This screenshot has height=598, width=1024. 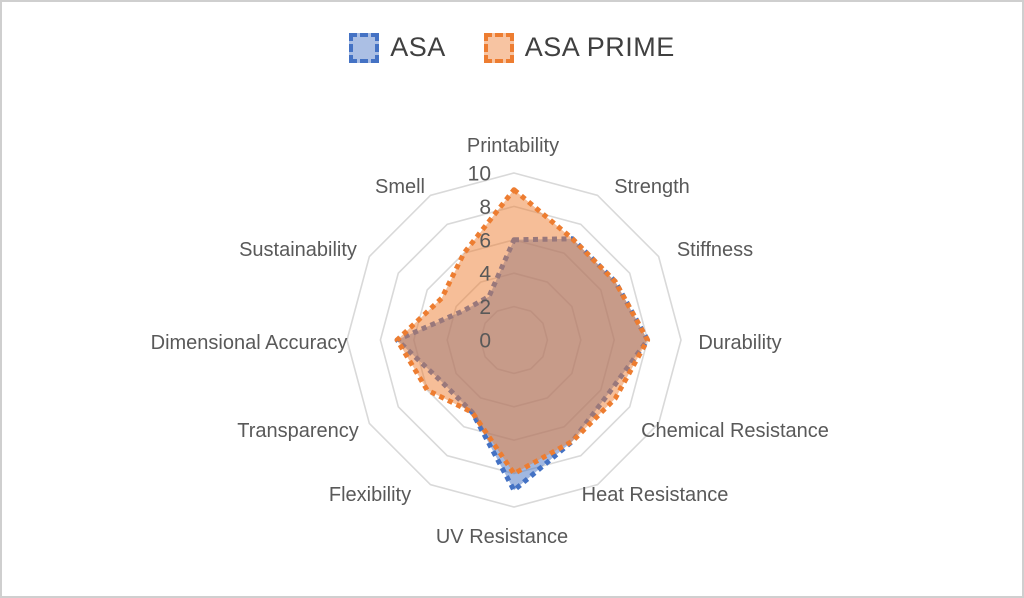 What do you see at coordinates (739, 343) in the screenshot?
I see `axis-label-durability: Durability` at bounding box center [739, 343].